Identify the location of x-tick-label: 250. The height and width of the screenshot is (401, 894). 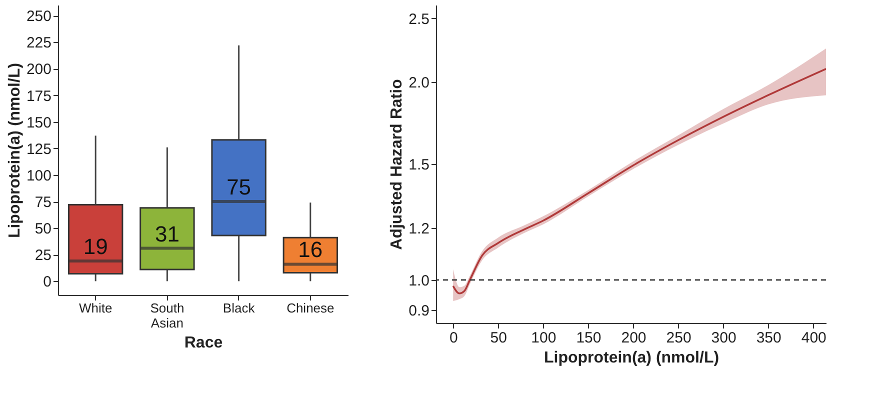
(679, 338).